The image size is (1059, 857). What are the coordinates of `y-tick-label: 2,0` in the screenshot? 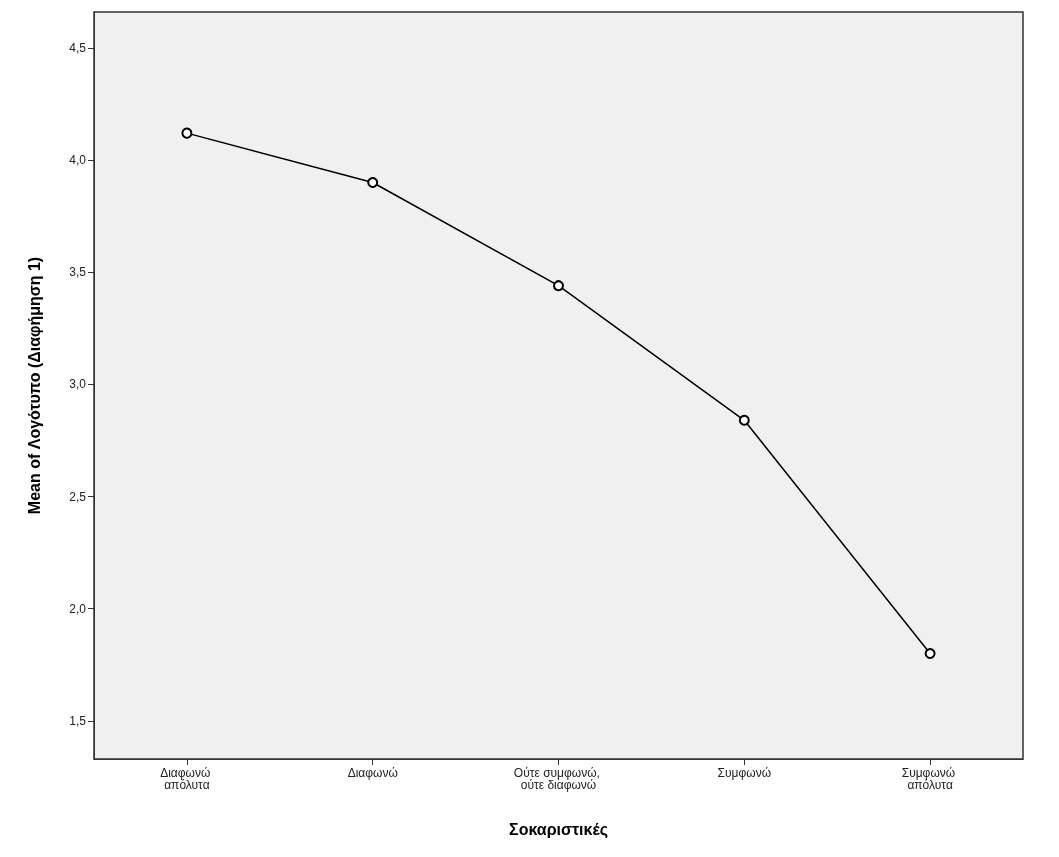 It's located at (78, 608).